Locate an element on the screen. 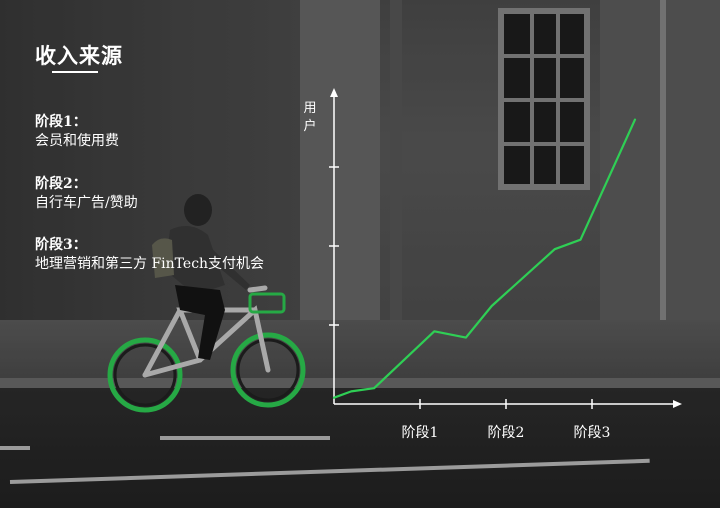  y-axis-label: 户 is located at coordinates (309, 126).